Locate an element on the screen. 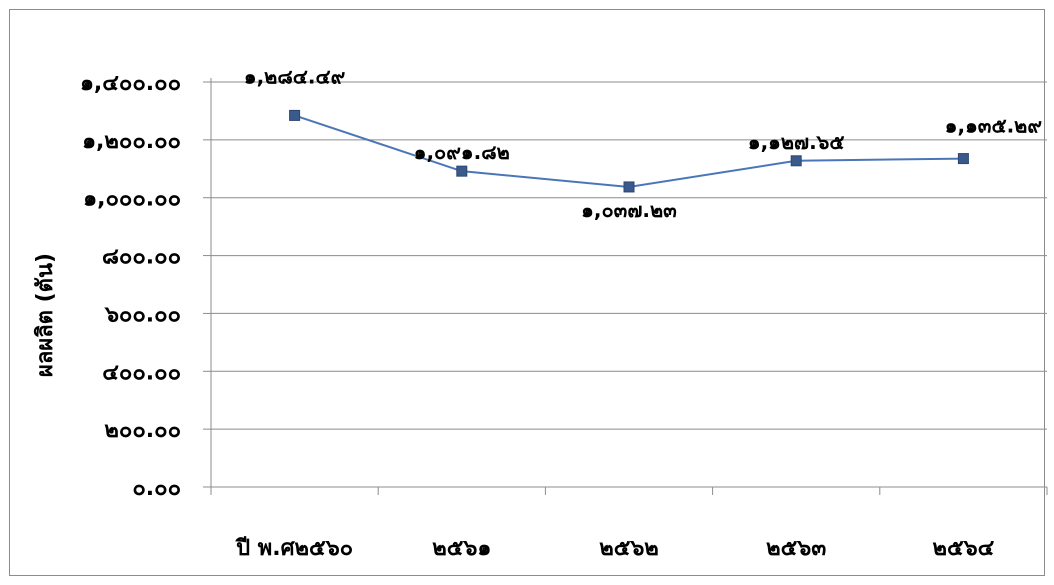 This screenshot has width=1054, height=585. y-tick-label: ๑,๒๐๐.๐๐ is located at coordinates (131, 141).